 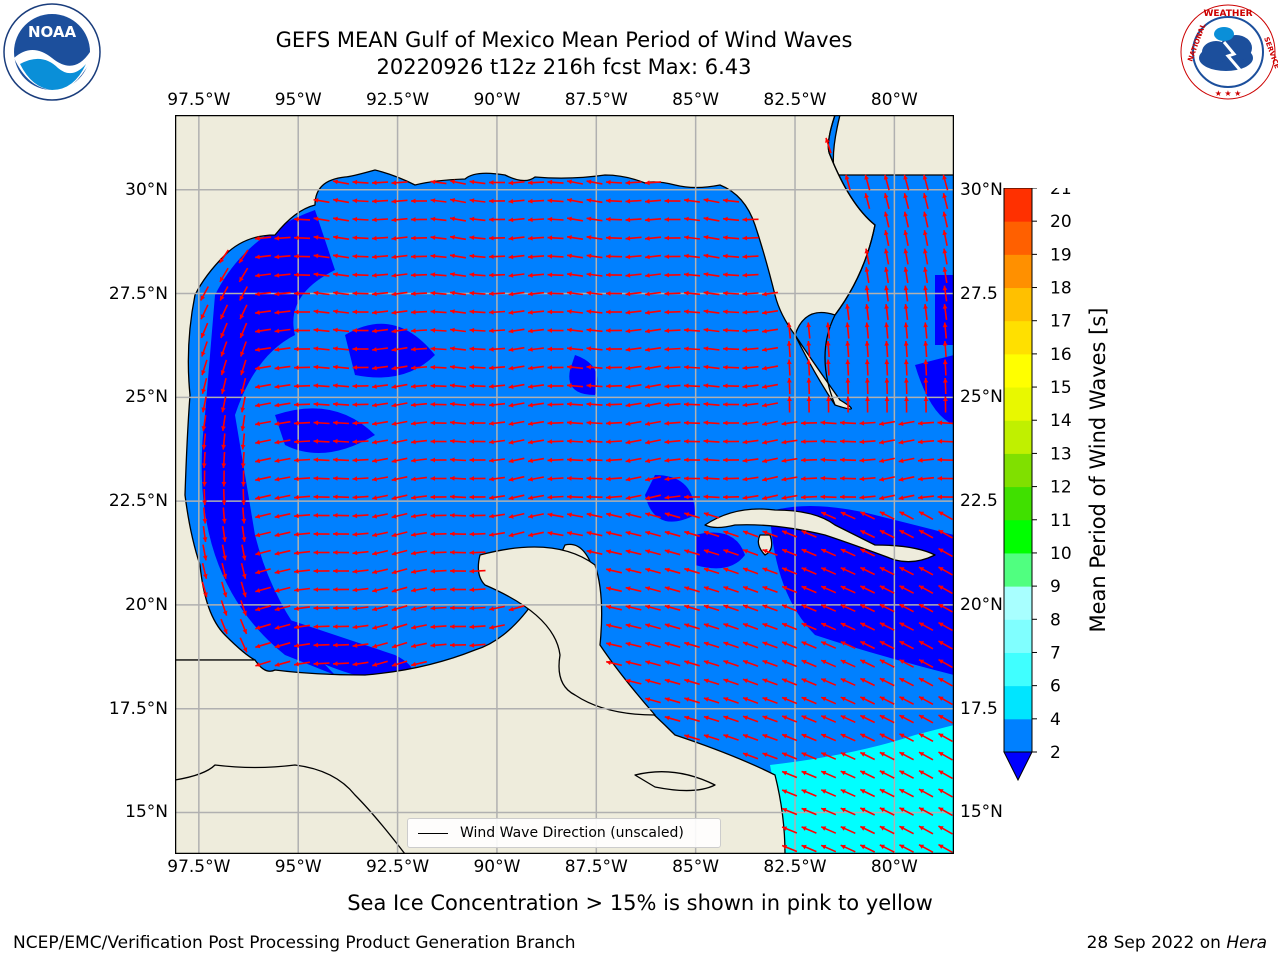 I want to click on svg-text: WEATHER, so click(x=1227, y=14).